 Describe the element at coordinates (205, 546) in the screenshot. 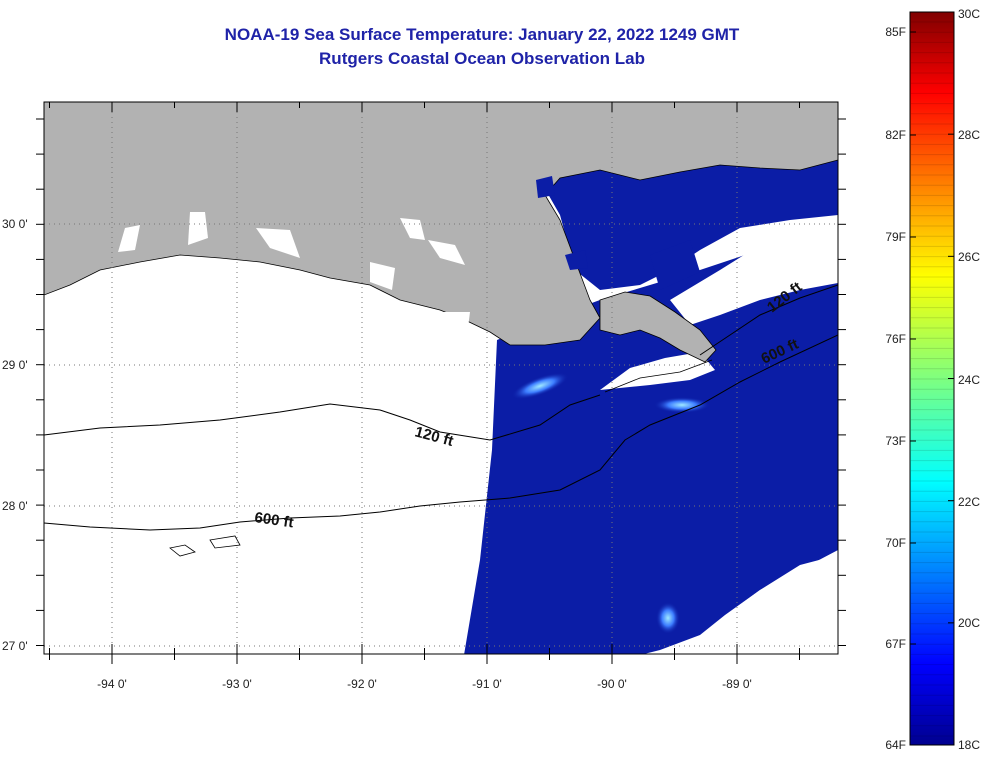

I see `isobath-small-loop` at that location.